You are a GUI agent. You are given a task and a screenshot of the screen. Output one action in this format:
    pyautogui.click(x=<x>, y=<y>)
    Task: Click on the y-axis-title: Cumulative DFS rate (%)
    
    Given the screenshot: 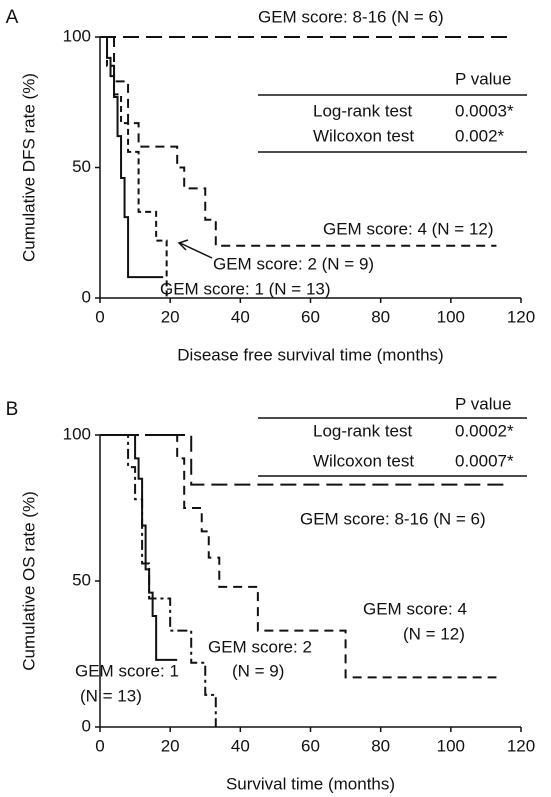 What is the action you would take?
    pyautogui.click(x=28, y=167)
    